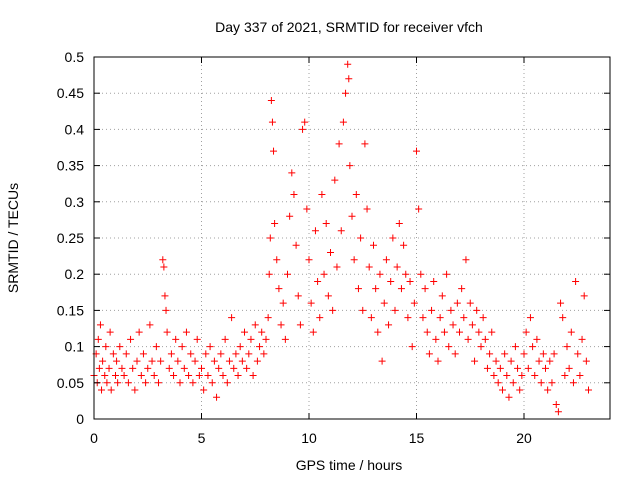 Image resolution: width=640 pixels, height=480 pixels. Describe the element at coordinates (309, 438) in the screenshot. I see `x-tick-label: 10` at that location.